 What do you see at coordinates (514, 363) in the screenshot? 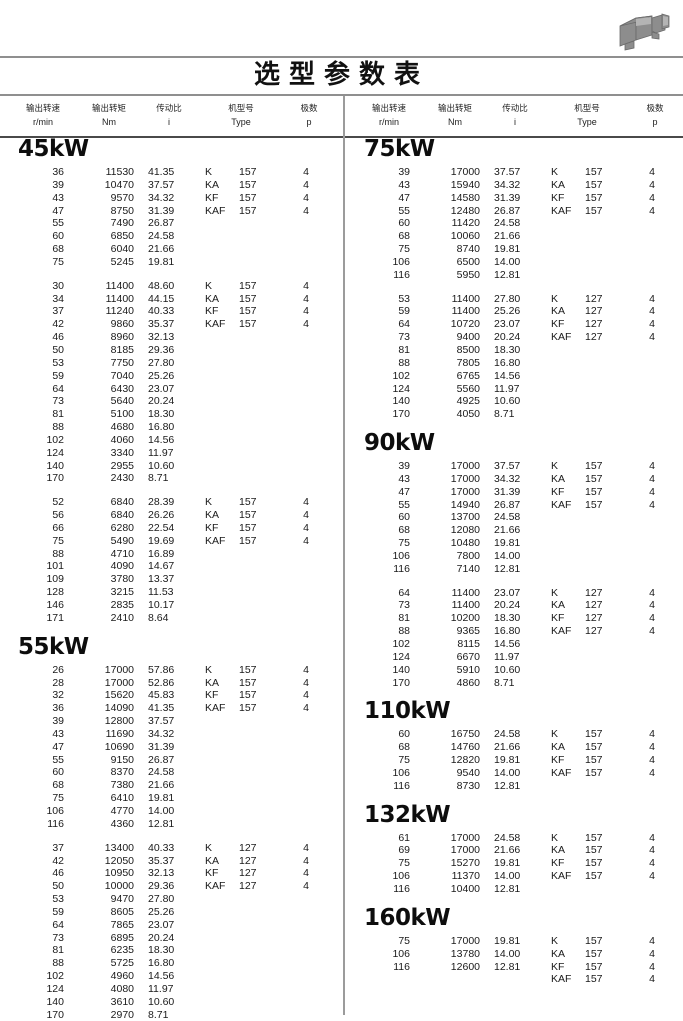
I see `table-row: 88 7805 16.80` at bounding box center [514, 363].